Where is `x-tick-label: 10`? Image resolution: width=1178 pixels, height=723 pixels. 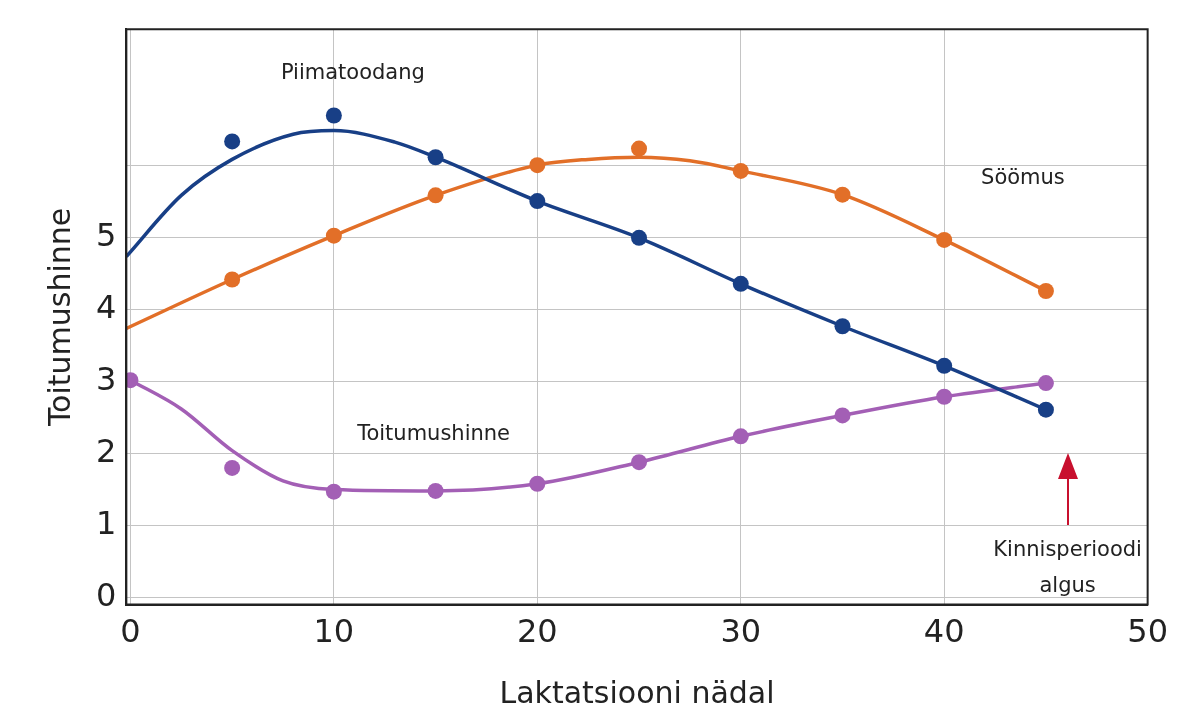
x-tick-label: 10 is located at coordinates (334, 631).